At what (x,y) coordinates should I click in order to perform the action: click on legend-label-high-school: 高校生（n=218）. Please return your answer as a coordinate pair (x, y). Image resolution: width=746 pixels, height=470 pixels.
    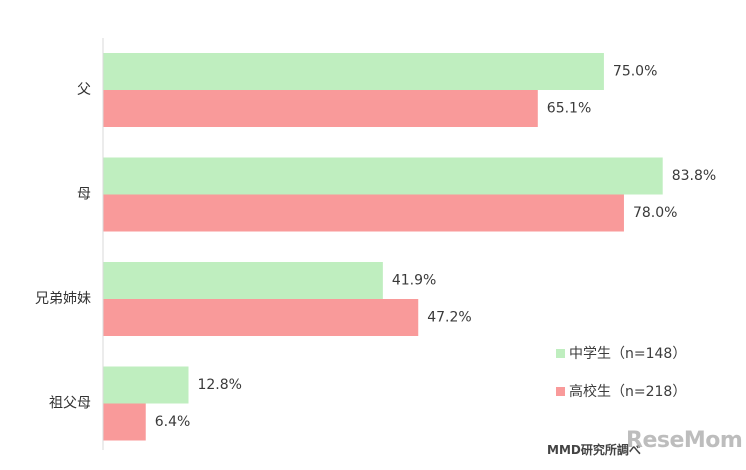
    Looking at the image, I should click on (628, 392).